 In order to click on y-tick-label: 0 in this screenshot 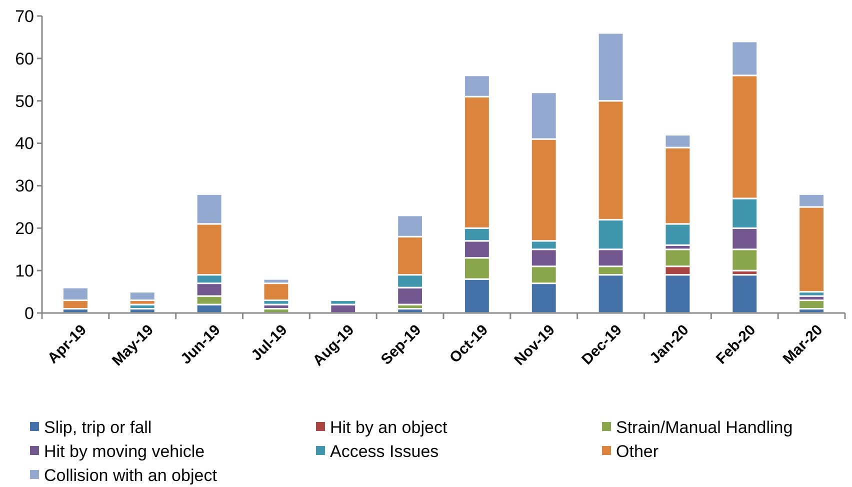, I will do `click(29, 313)`.